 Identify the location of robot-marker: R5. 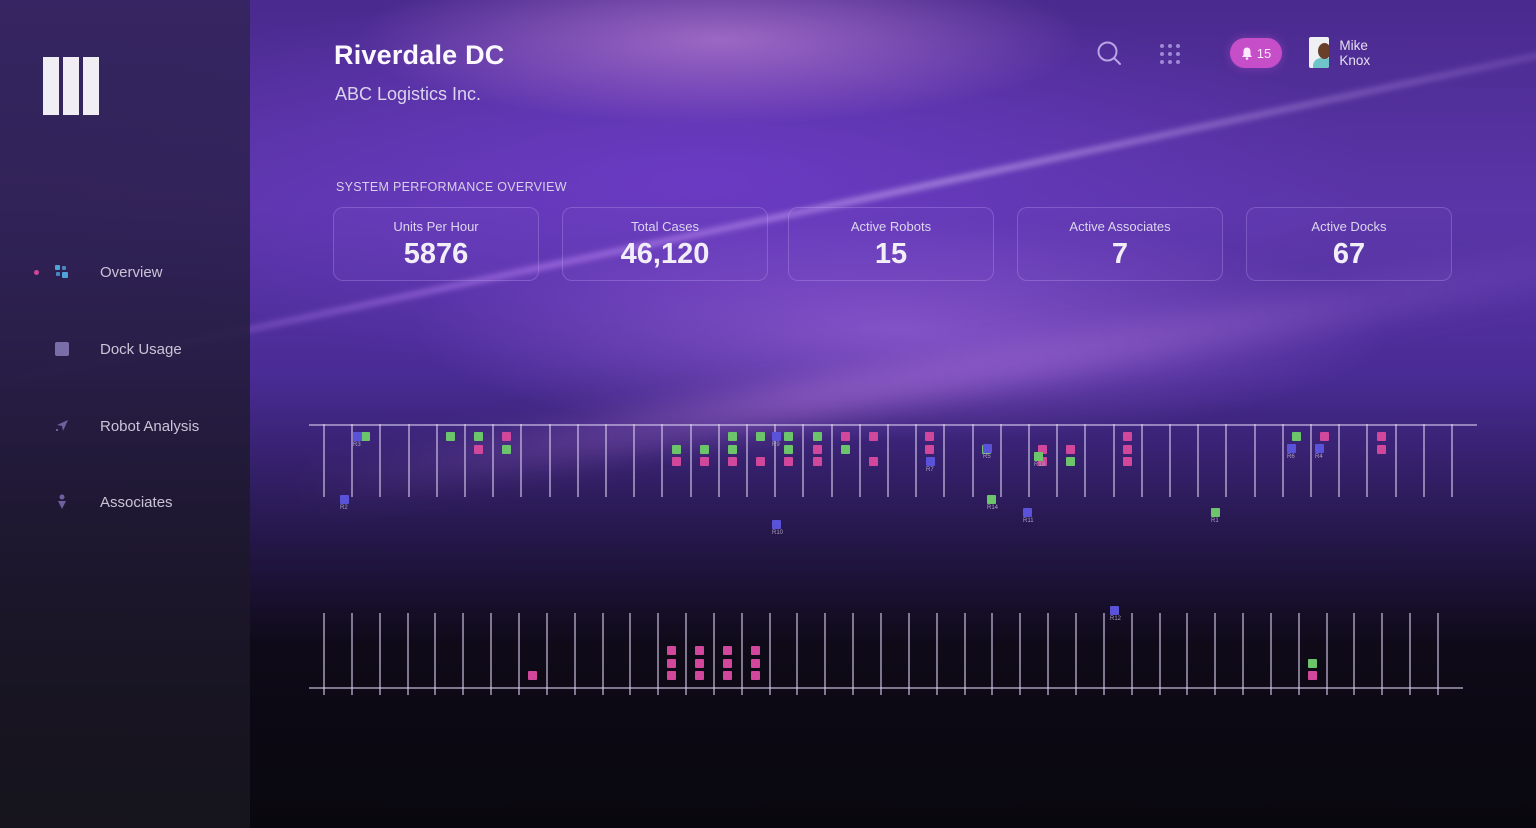
(987, 452).